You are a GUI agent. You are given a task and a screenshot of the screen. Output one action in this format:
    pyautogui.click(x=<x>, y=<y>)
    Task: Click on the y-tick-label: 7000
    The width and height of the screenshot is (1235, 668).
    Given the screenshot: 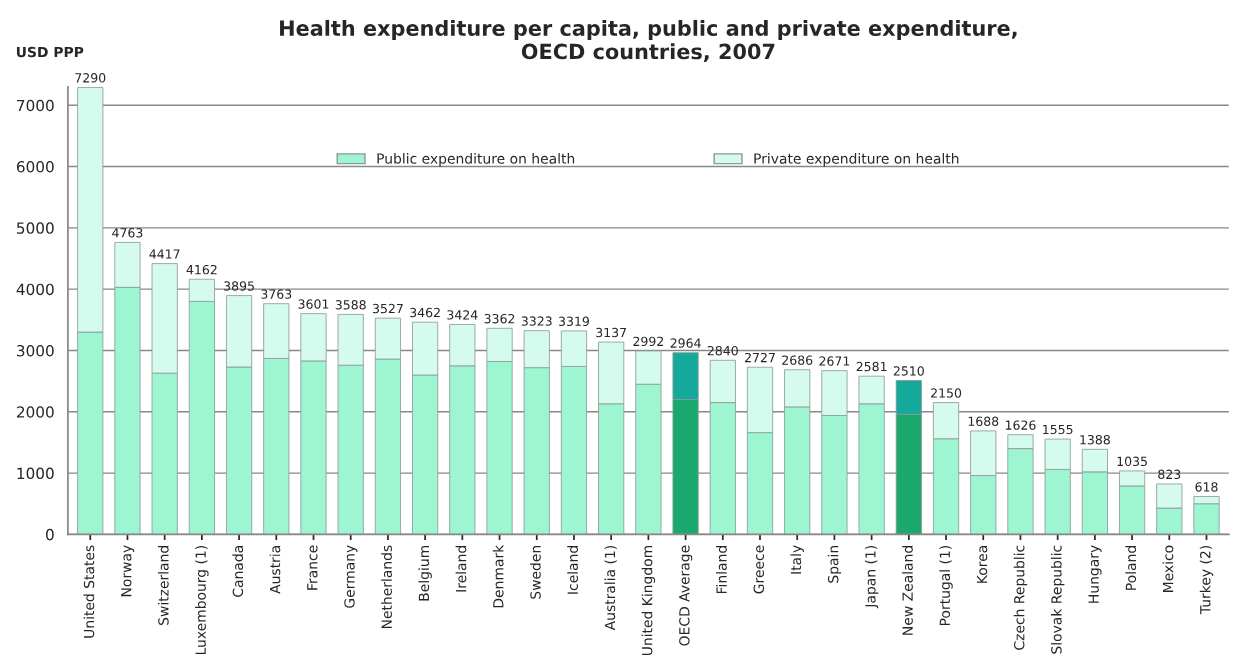 What is the action you would take?
    pyautogui.click(x=35, y=105)
    